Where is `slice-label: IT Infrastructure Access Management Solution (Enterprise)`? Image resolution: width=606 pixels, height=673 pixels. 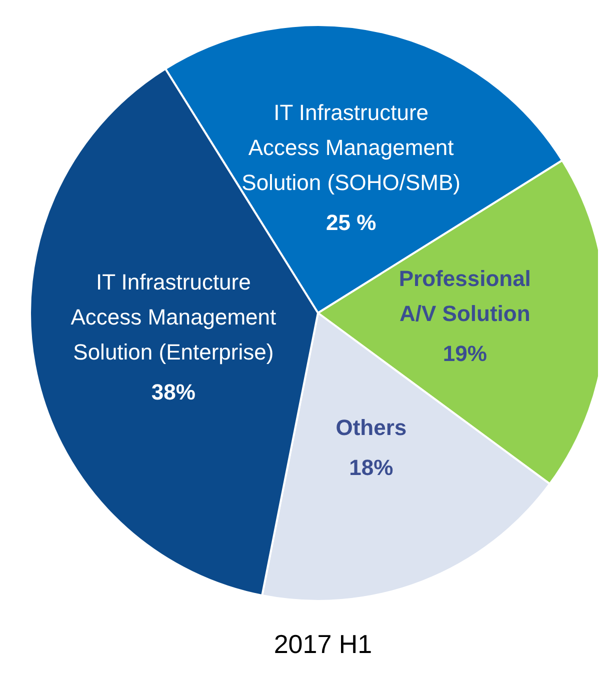 slice-label: IT Infrastructure Access Management Solution (Enterprise) is located at coordinates (173, 317).